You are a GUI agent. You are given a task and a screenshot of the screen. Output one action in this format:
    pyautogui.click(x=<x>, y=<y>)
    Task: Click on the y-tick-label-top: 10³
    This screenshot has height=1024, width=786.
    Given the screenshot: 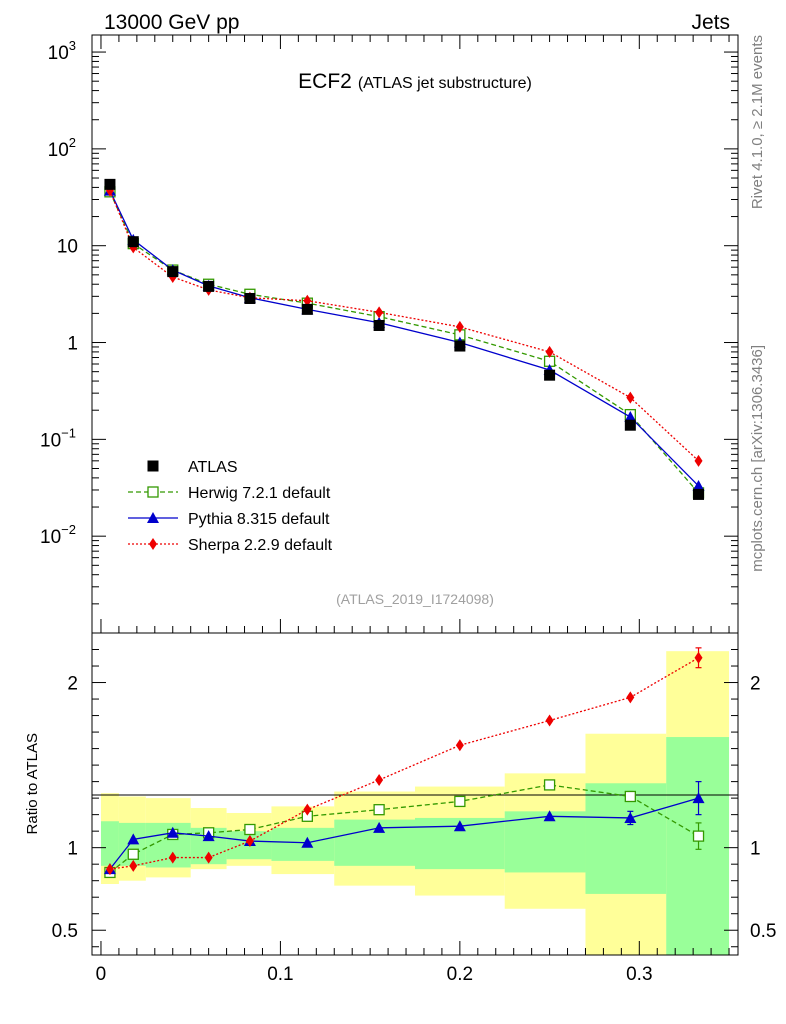 What is the action you would take?
    pyautogui.click(x=62, y=51)
    